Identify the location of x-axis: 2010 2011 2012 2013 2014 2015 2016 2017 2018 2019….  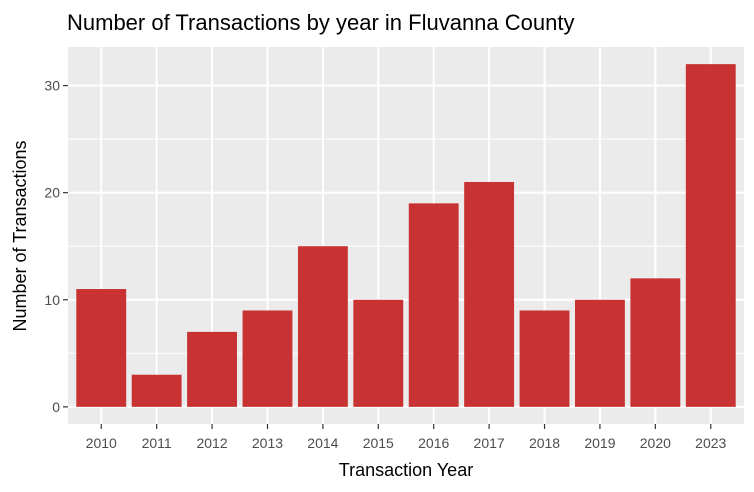
(406, 437).